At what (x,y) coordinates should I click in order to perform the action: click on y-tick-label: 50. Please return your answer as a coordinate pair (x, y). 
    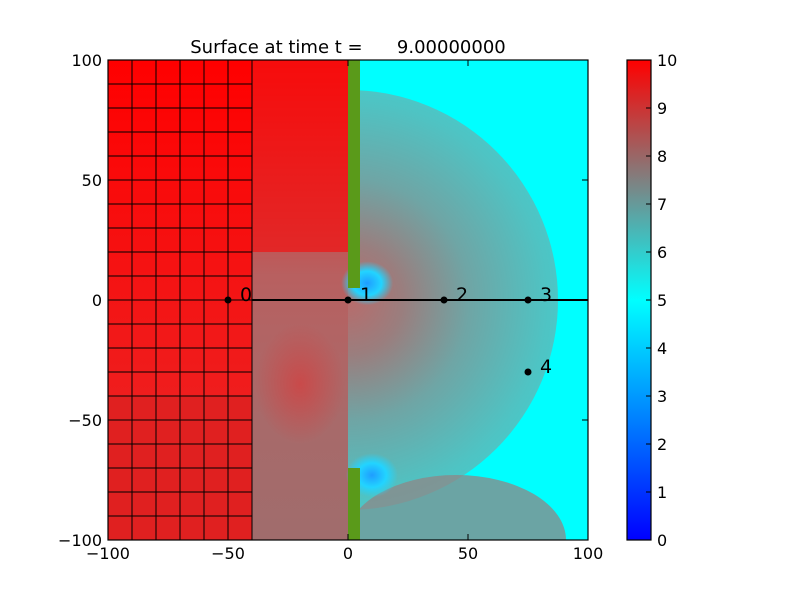
    Looking at the image, I should click on (92, 180).